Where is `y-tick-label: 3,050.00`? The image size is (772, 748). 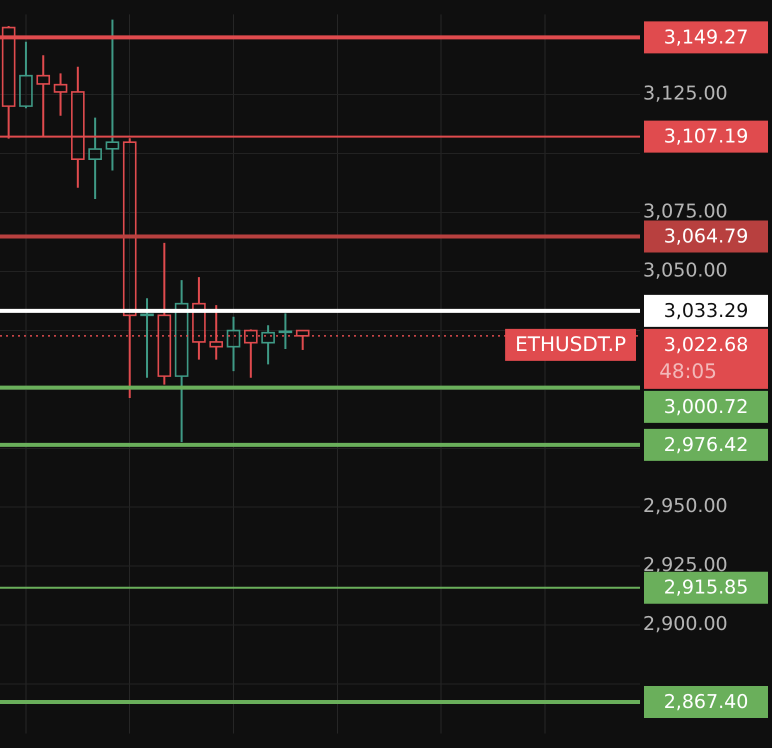 y-tick-label: 3,050.00 is located at coordinates (685, 270).